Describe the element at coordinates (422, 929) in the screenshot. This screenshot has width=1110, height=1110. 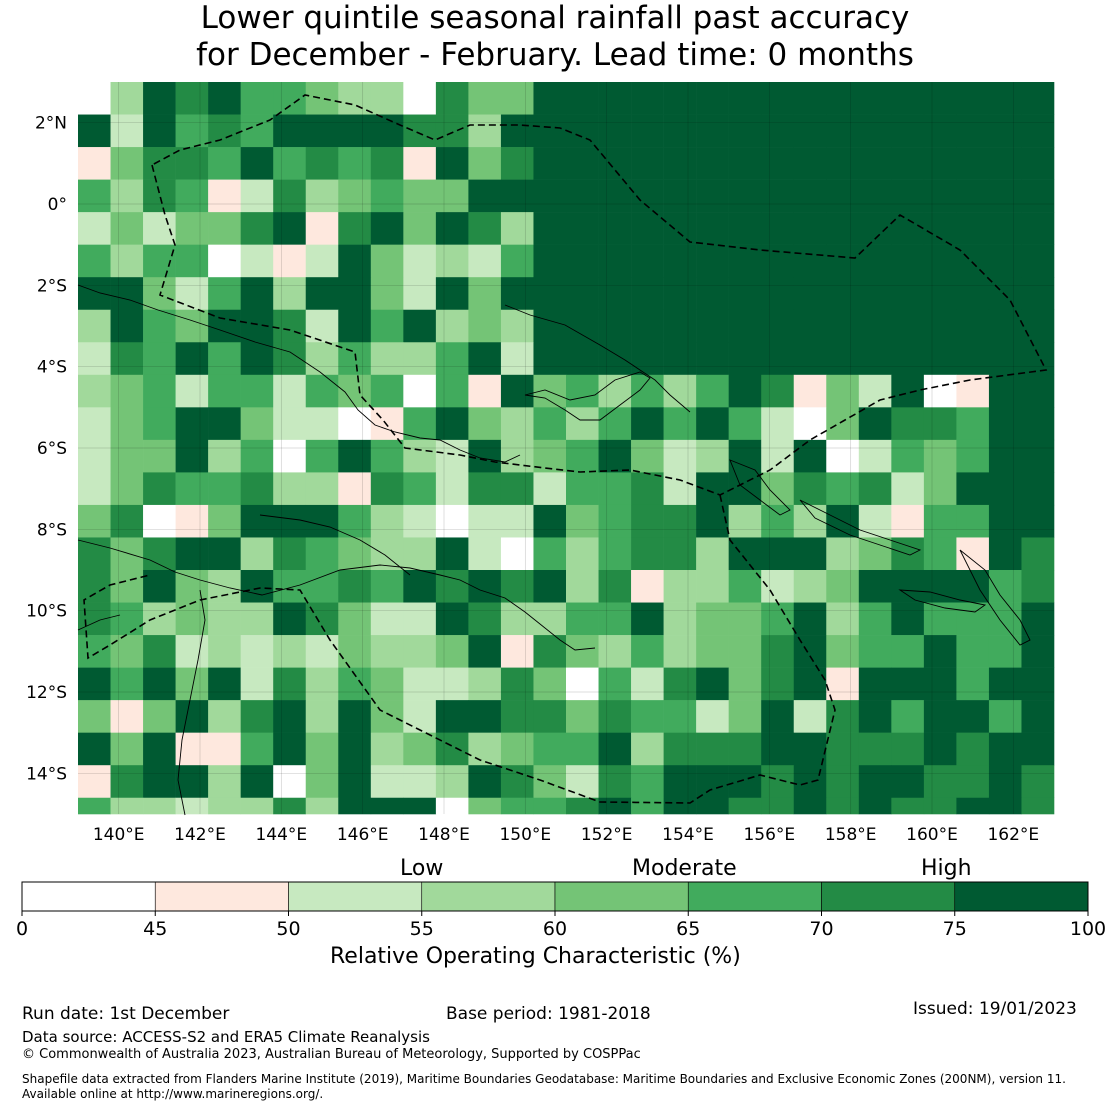
I see `colorbar-tick-label: 55` at that location.